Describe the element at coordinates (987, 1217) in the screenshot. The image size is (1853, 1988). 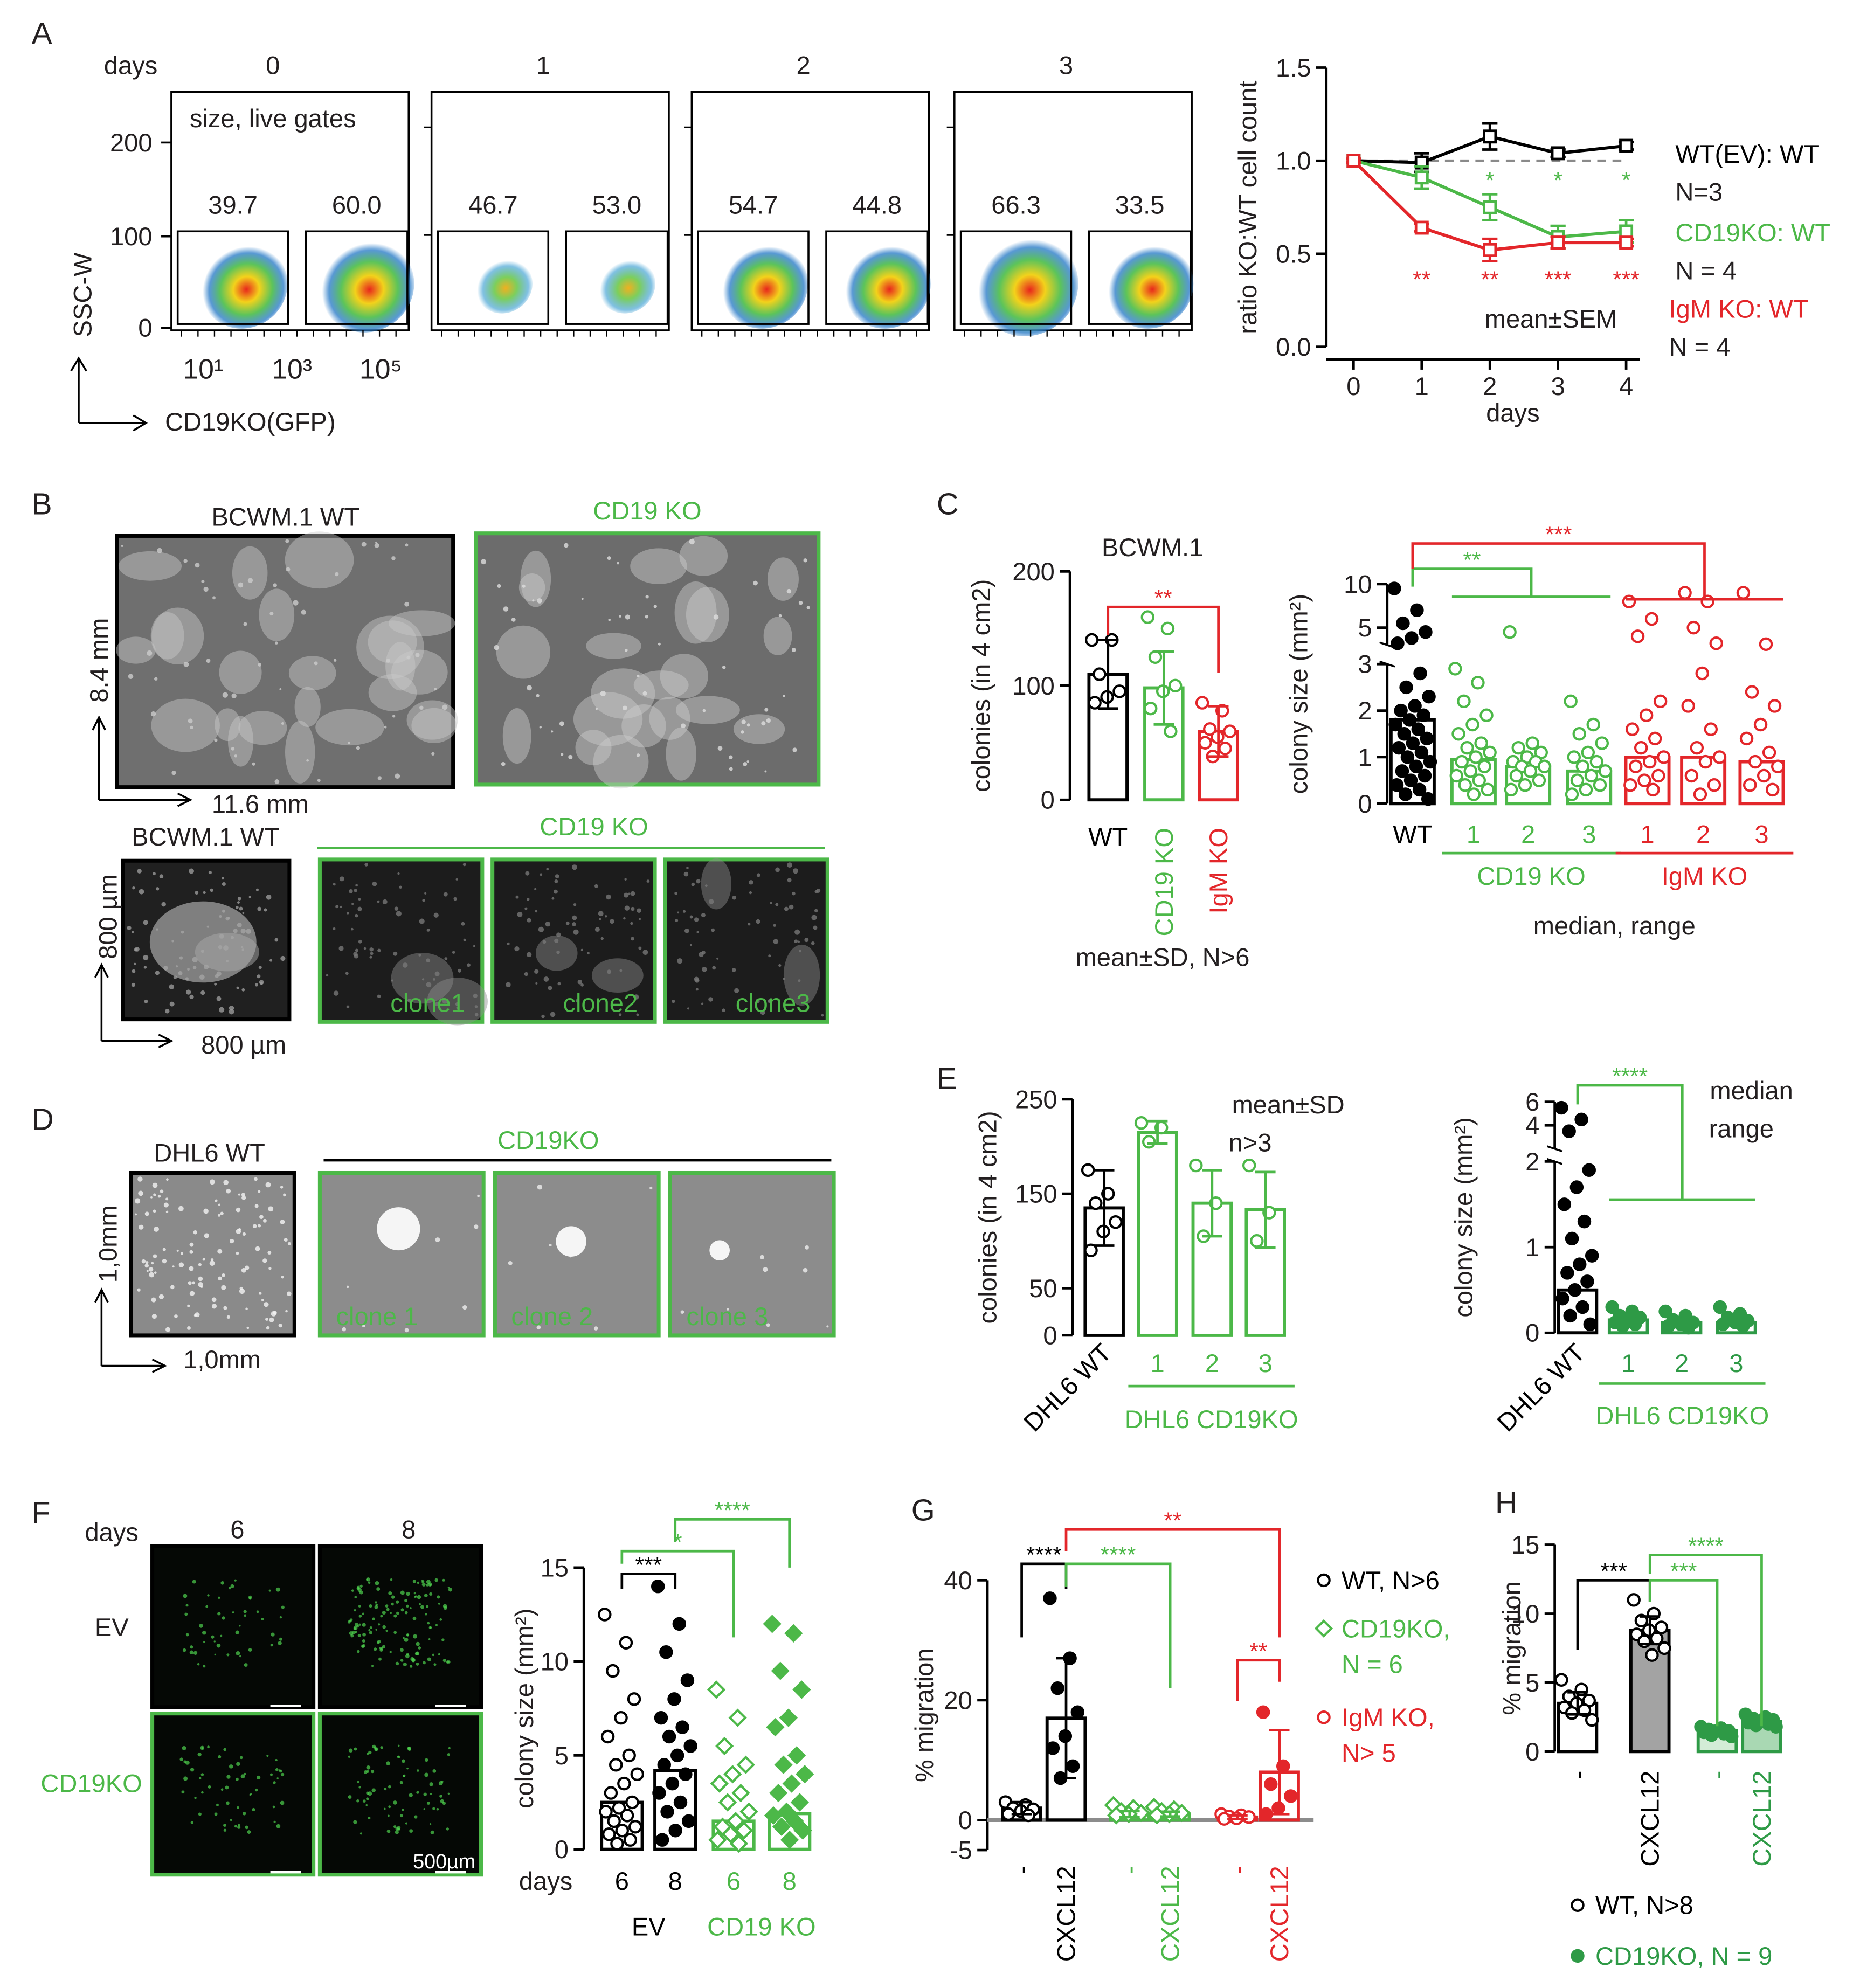
I see `y-axis-label: colonies (in 4 cm2)` at that location.